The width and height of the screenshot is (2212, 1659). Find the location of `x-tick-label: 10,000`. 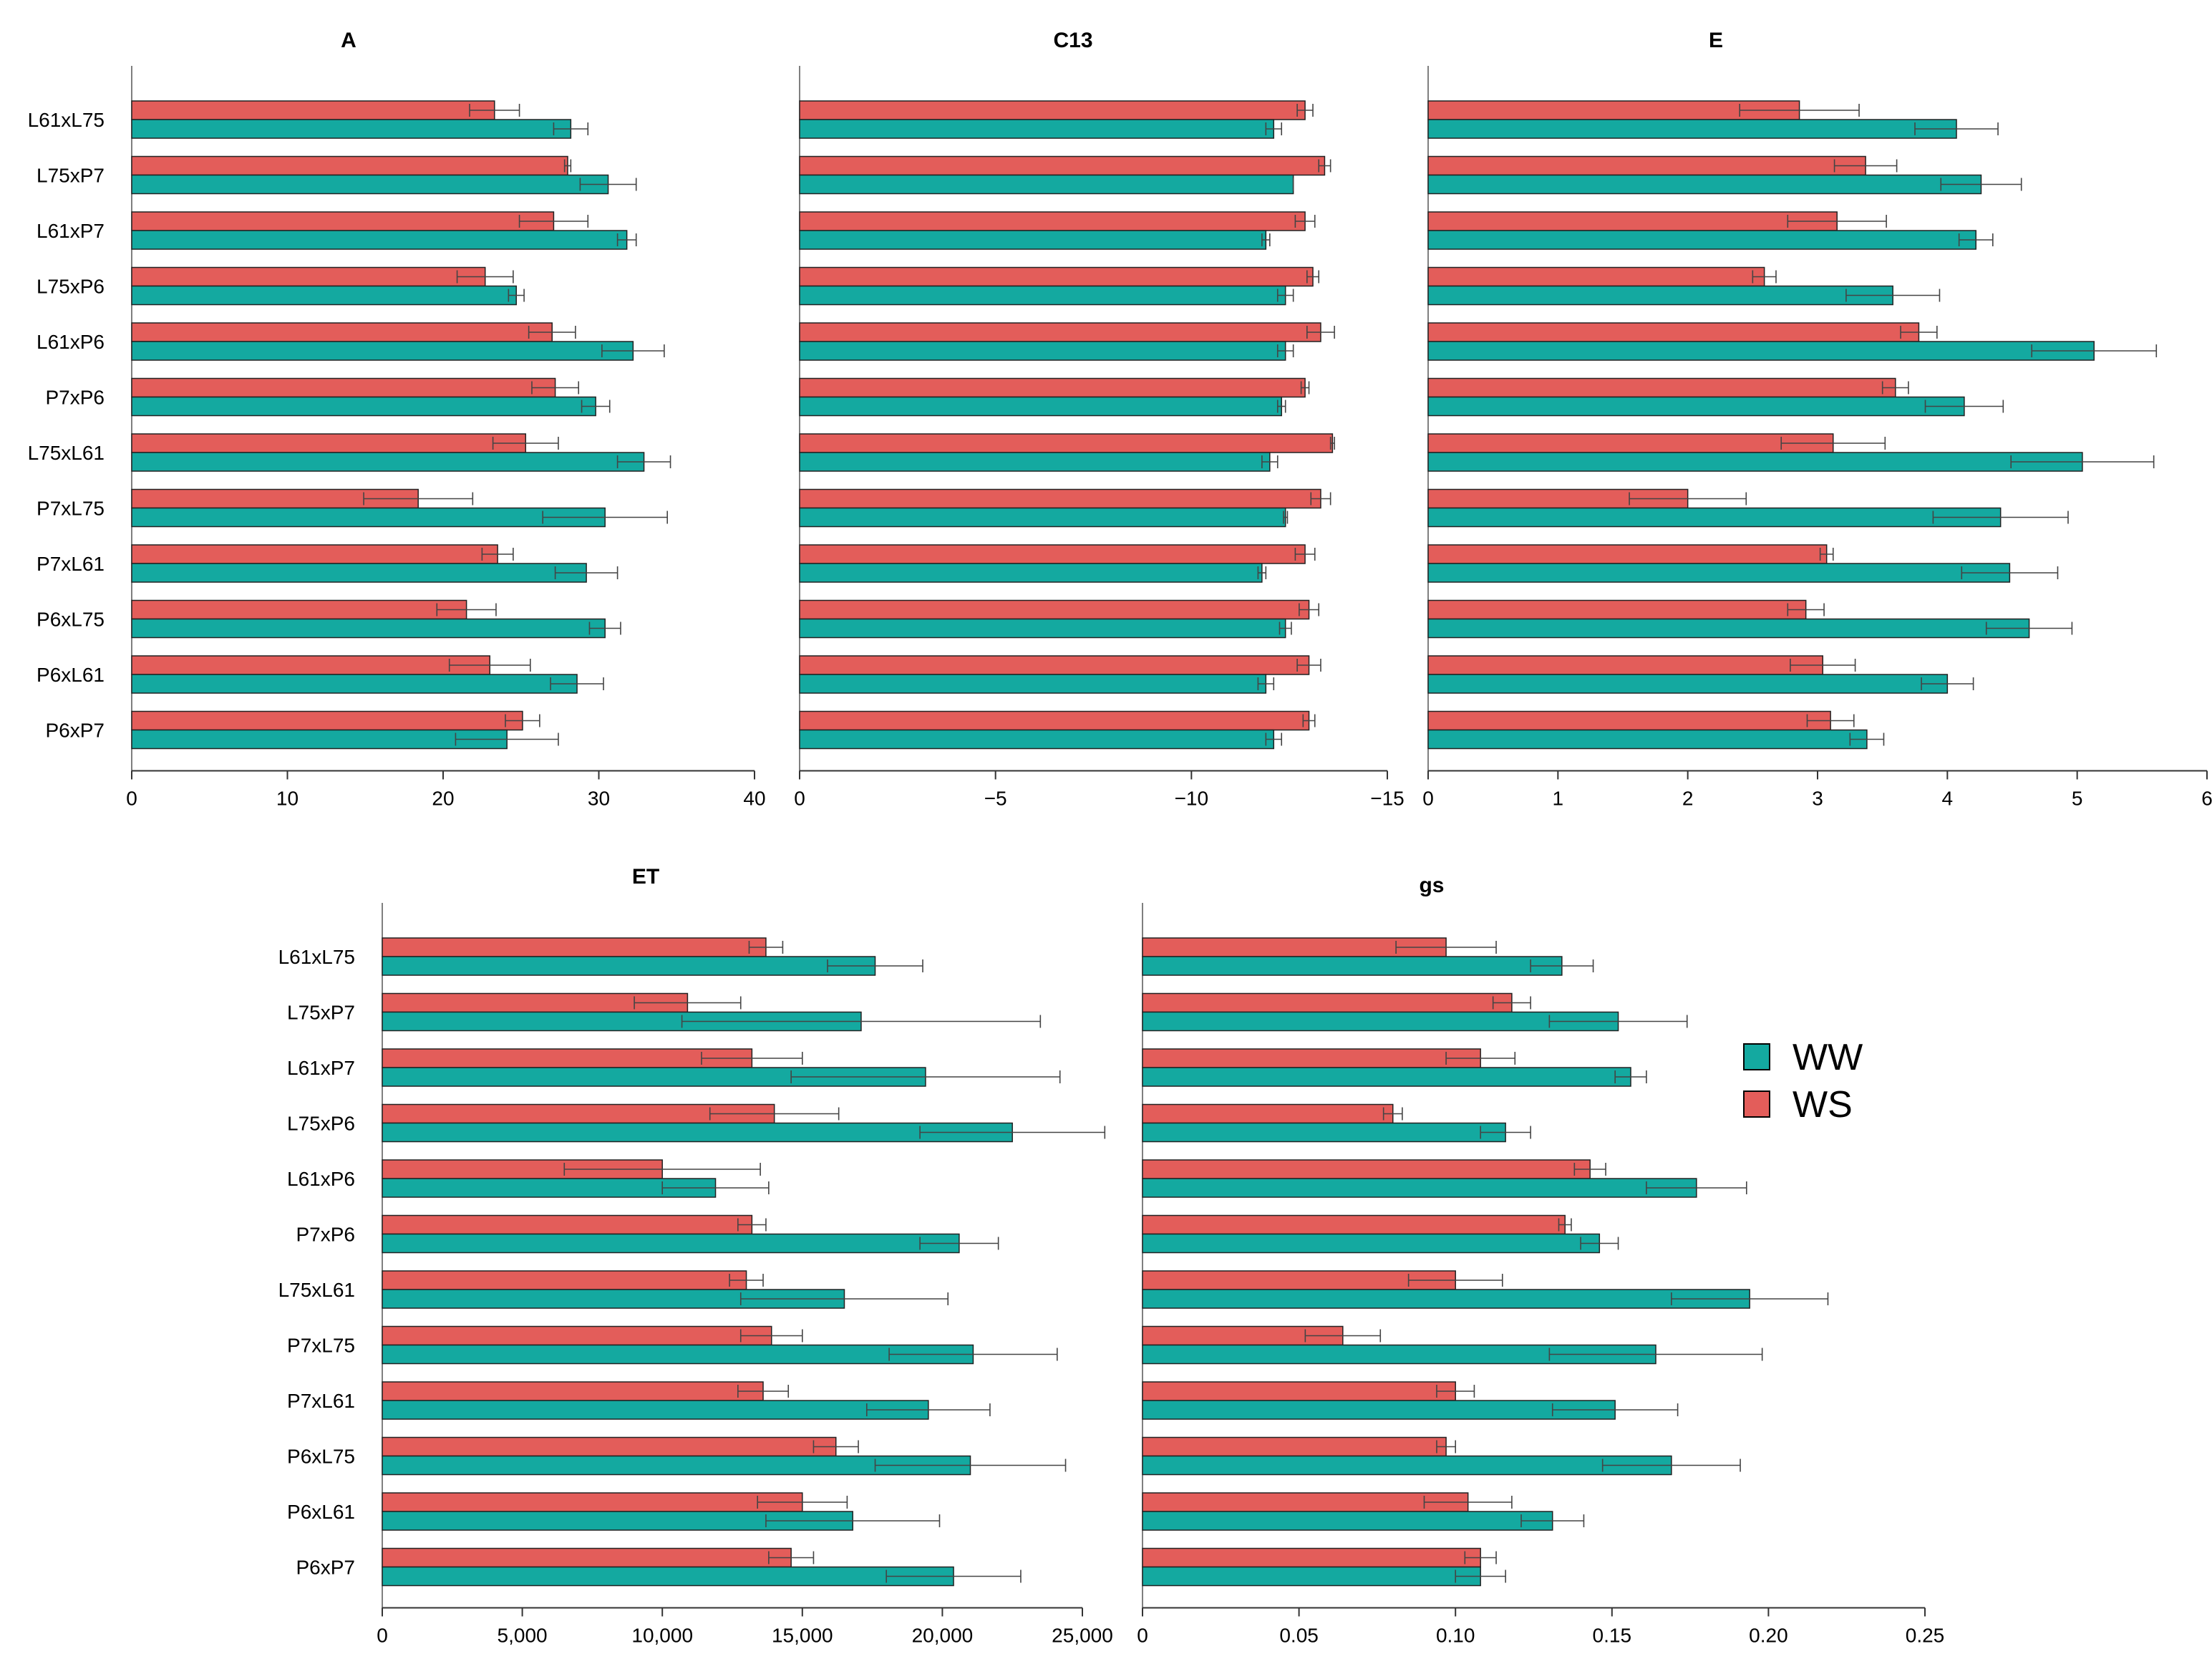

x-tick-label: 10,000 is located at coordinates (662, 1636).